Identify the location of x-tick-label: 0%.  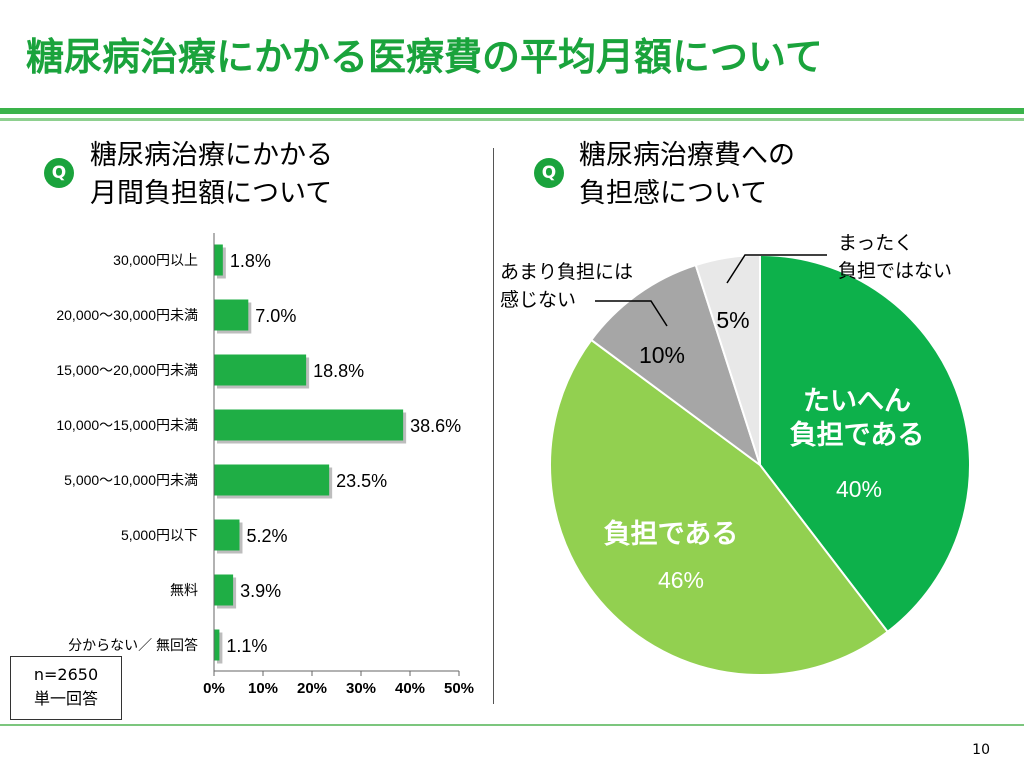
(214, 688).